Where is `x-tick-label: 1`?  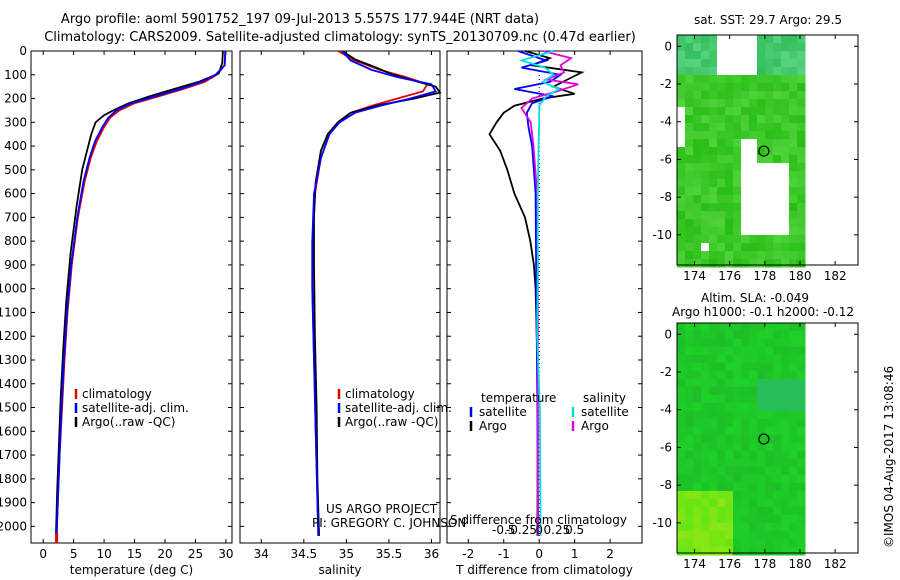
x-tick-label: 1 is located at coordinates (575, 554).